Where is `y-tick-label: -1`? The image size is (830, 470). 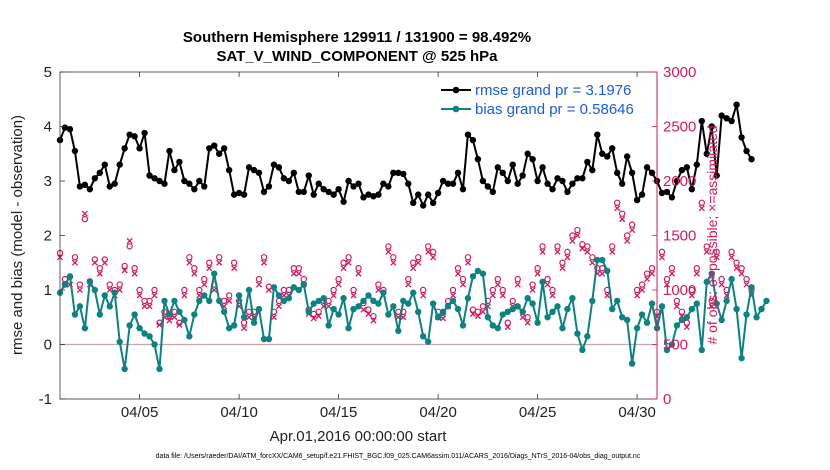 y-tick-label: -1 is located at coordinates (45, 399).